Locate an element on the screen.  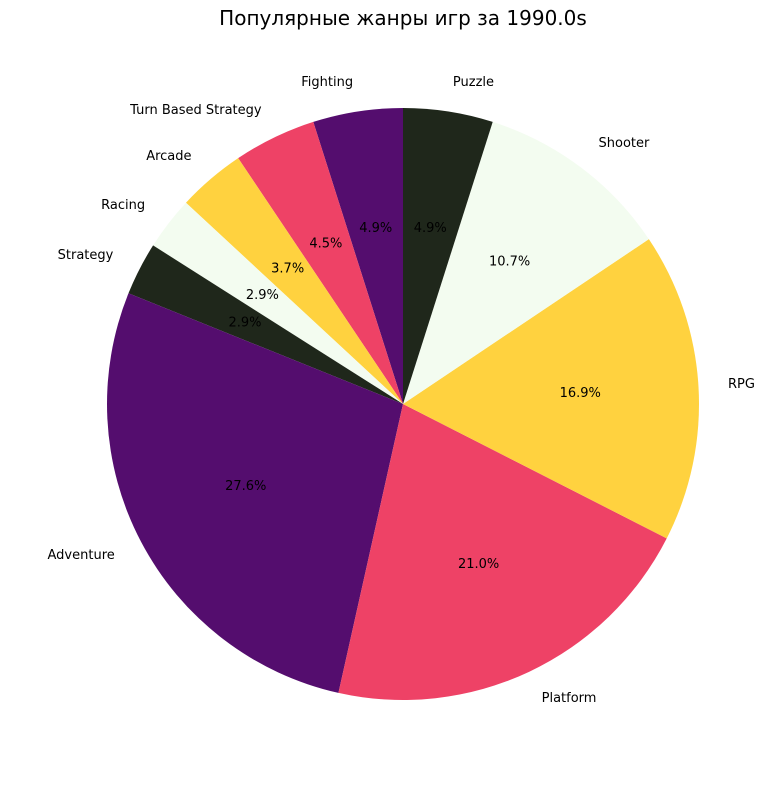
pie-slice-shooter is located at coordinates (526, 263).